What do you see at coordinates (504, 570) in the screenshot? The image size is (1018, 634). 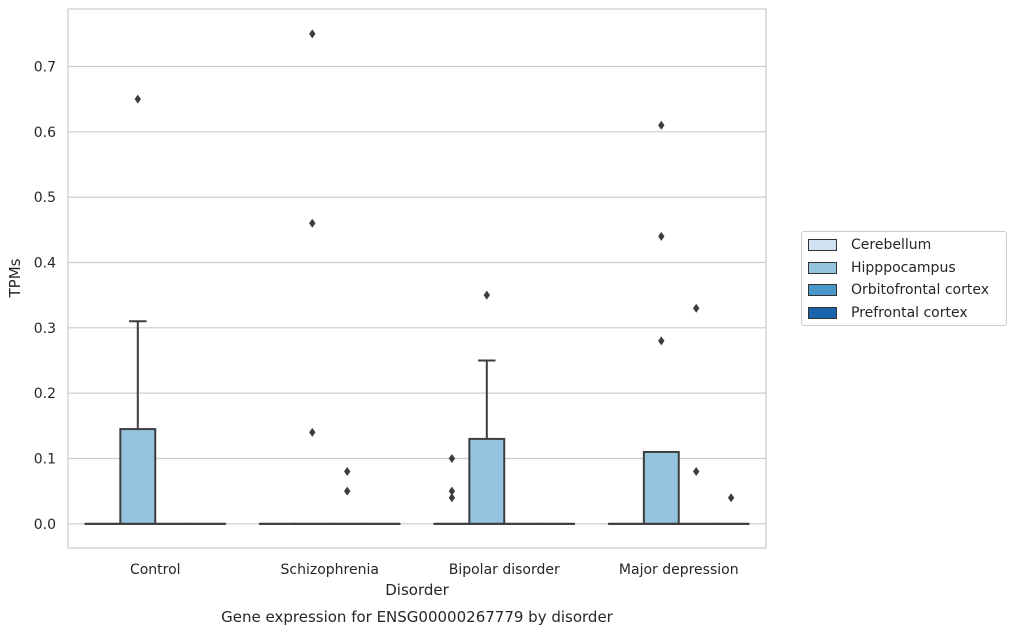 I see `x-tick-label: Bipolar disorder` at bounding box center [504, 570].